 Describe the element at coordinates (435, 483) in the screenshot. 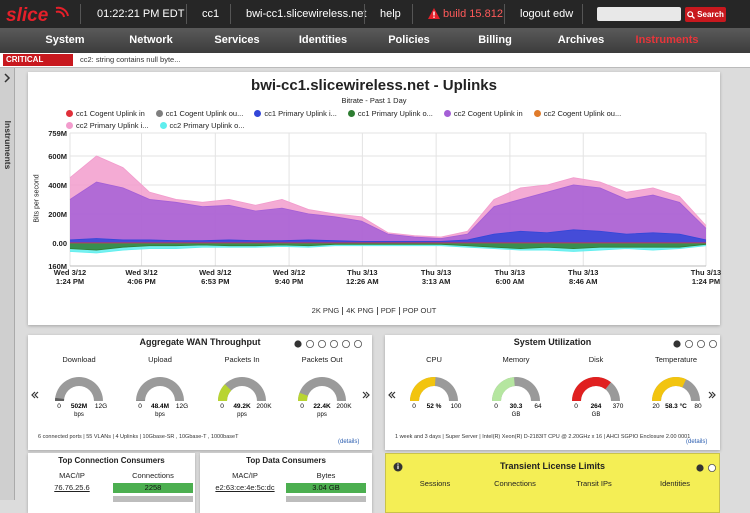

I see `license-column: Sessions` at that location.